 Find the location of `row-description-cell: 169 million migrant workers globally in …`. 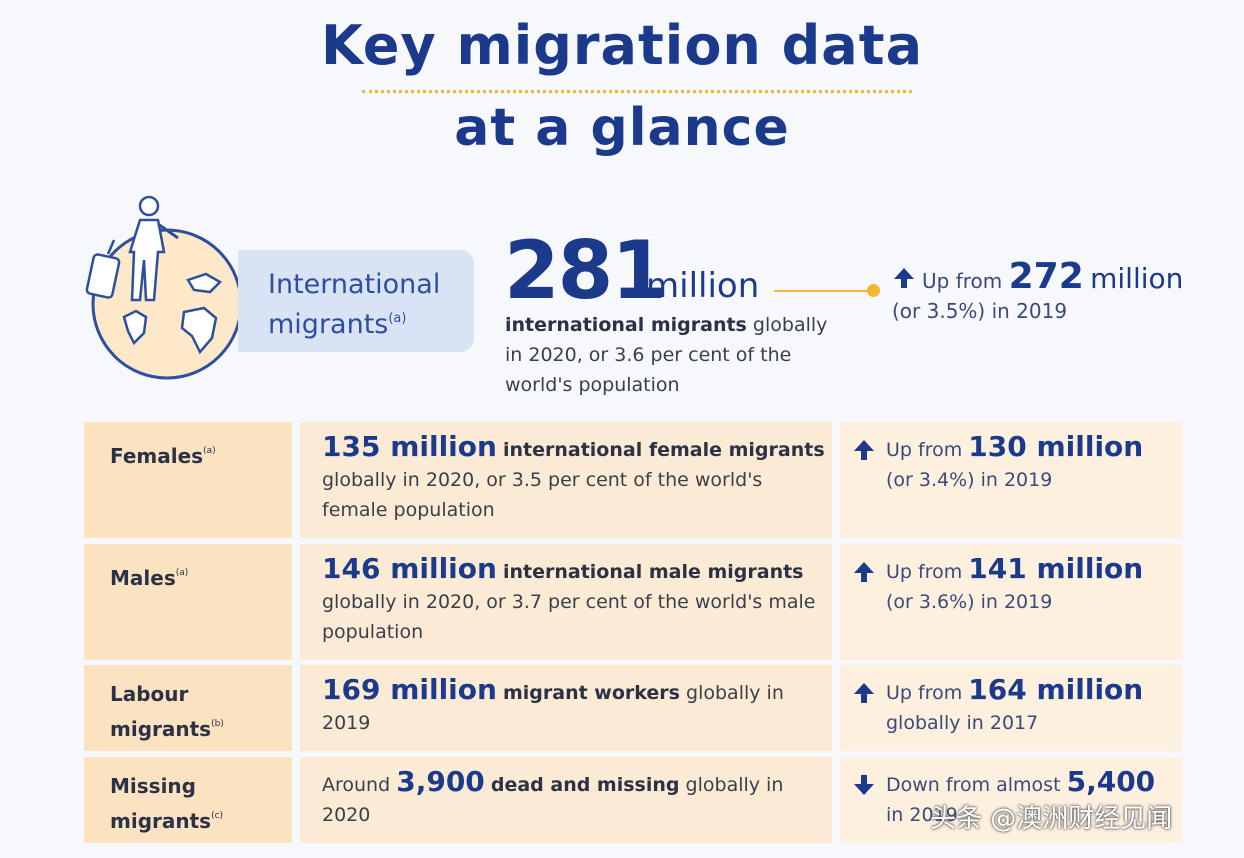

row-description-cell: 169 million migrant workers globally in … is located at coordinates (566, 708).